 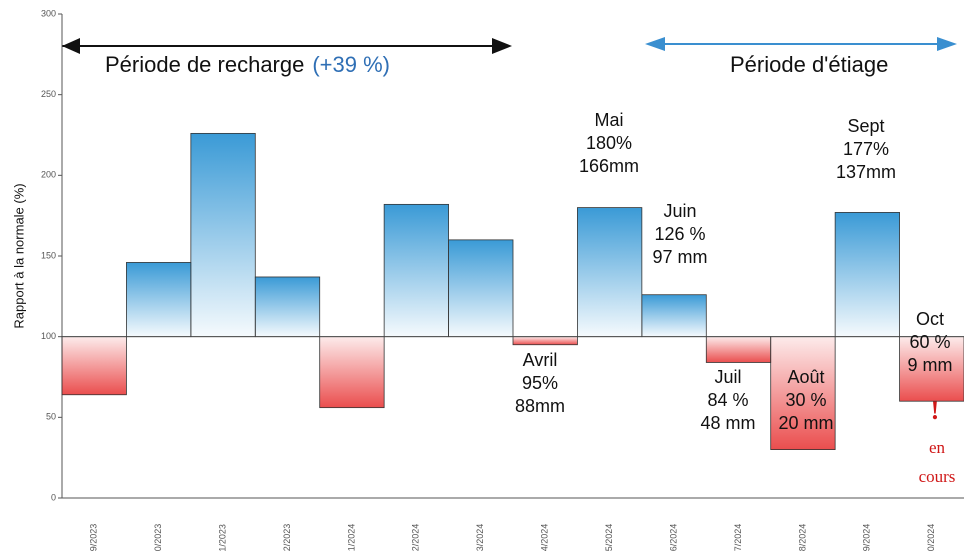 I want to click on x-tick-label: 03/2024, so click(x=480, y=537).